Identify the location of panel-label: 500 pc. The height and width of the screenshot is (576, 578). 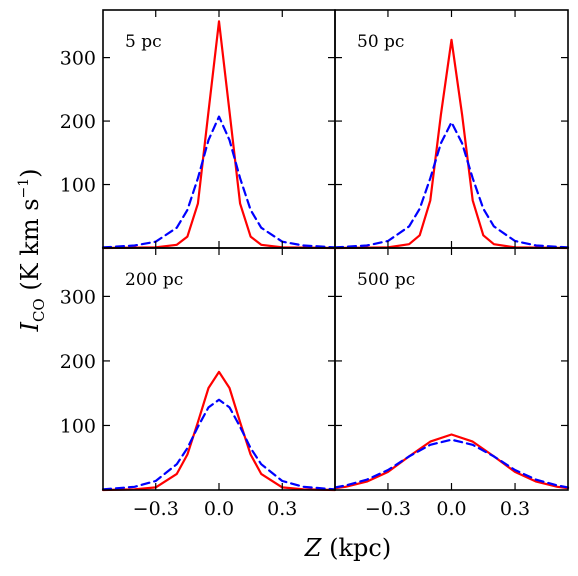
(386, 280).